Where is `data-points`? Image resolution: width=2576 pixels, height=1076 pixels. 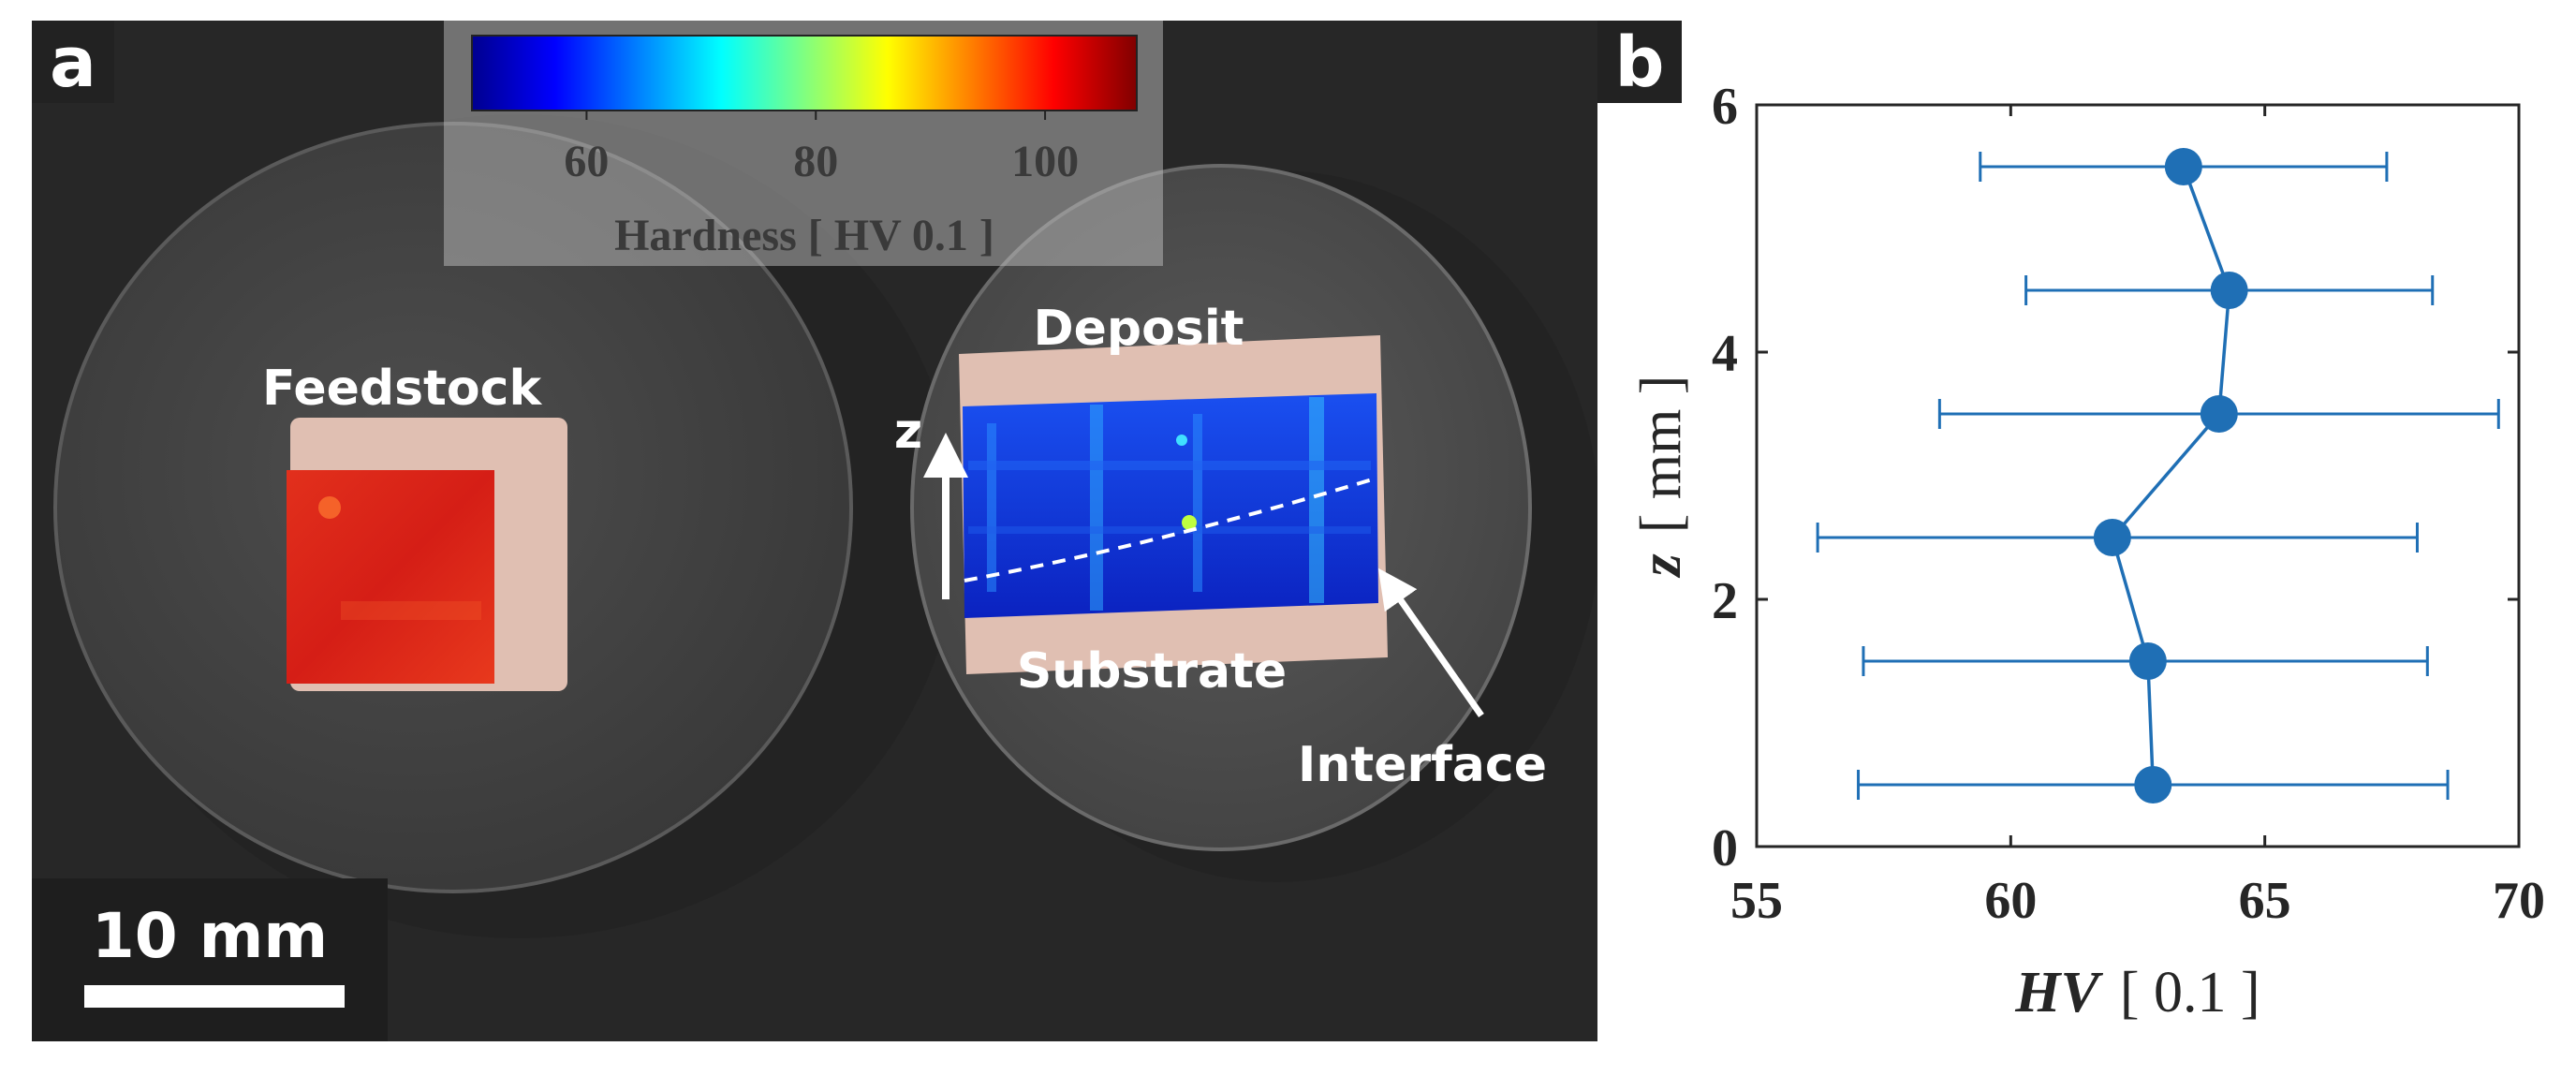 data-points is located at coordinates (2170, 475).